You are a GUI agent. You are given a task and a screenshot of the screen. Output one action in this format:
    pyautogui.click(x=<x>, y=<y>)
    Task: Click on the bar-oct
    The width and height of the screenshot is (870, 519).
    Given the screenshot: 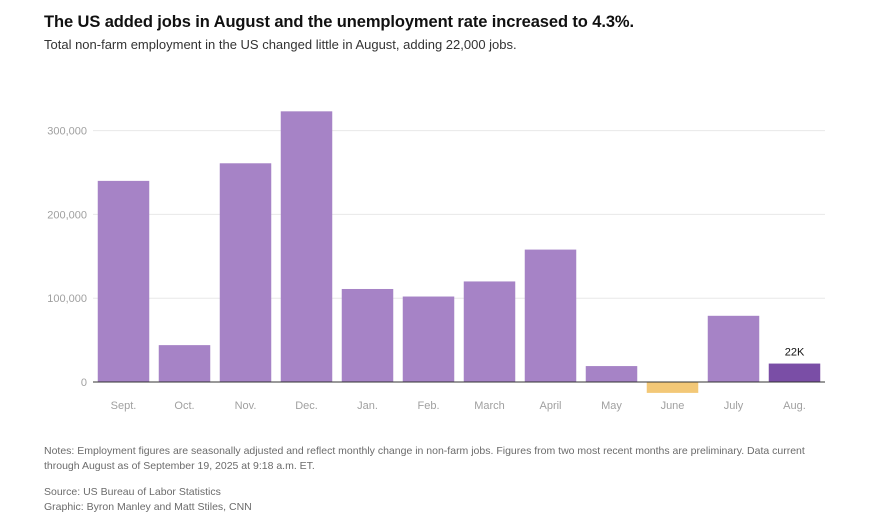 What is the action you would take?
    pyautogui.click(x=184, y=363)
    